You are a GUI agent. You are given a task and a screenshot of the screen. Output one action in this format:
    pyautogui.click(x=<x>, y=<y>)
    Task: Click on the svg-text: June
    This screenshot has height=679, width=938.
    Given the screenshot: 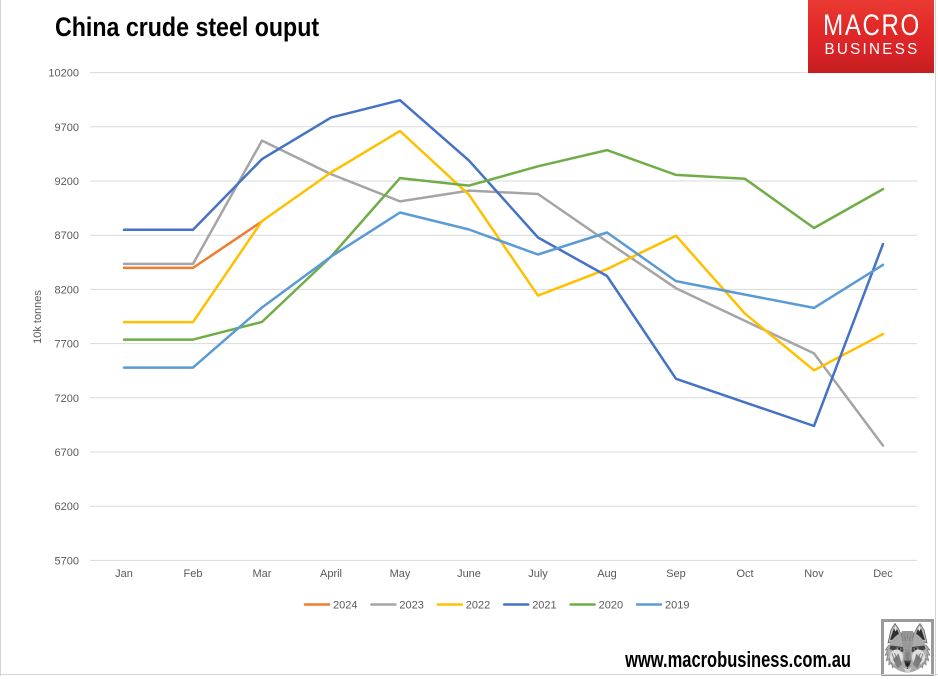 What is the action you would take?
    pyautogui.click(x=469, y=574)
    